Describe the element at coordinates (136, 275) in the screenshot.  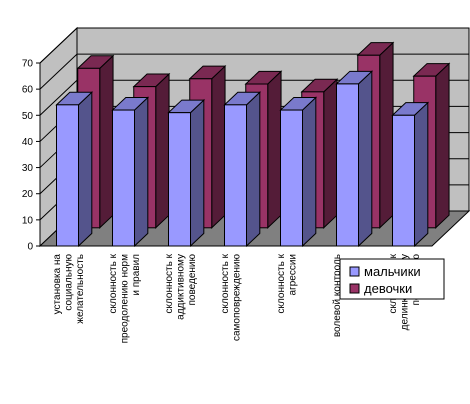
I see `x-tick-label-line: и правил` at that location.